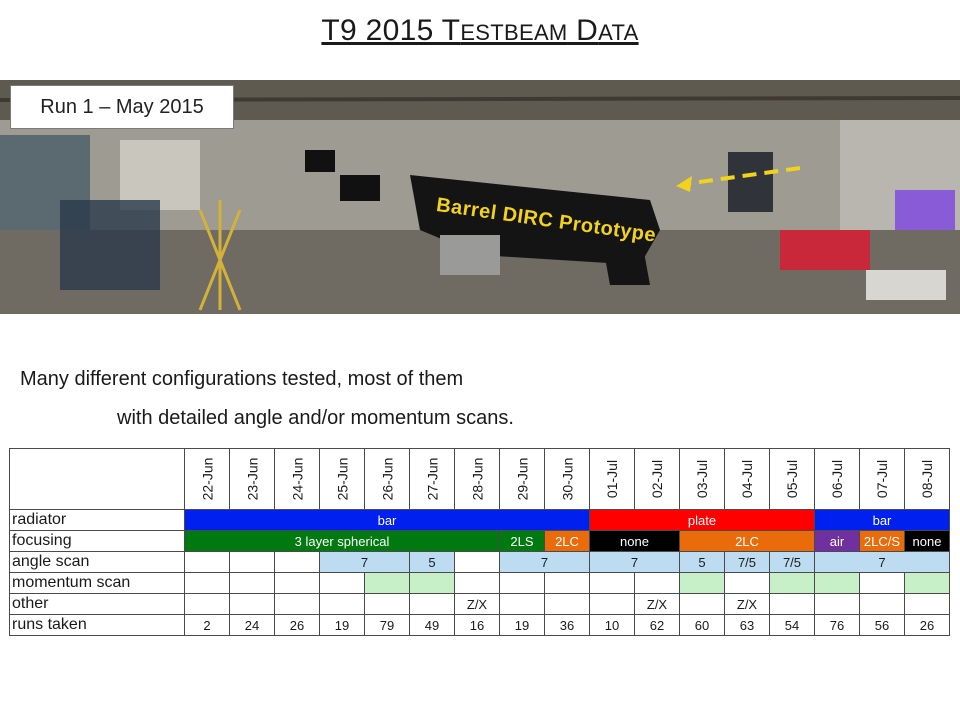 The image size is (960, 720). Describe the element at coordinates (927, 479) in the screenshot. I see `date-header: 08-Jul` at that location.